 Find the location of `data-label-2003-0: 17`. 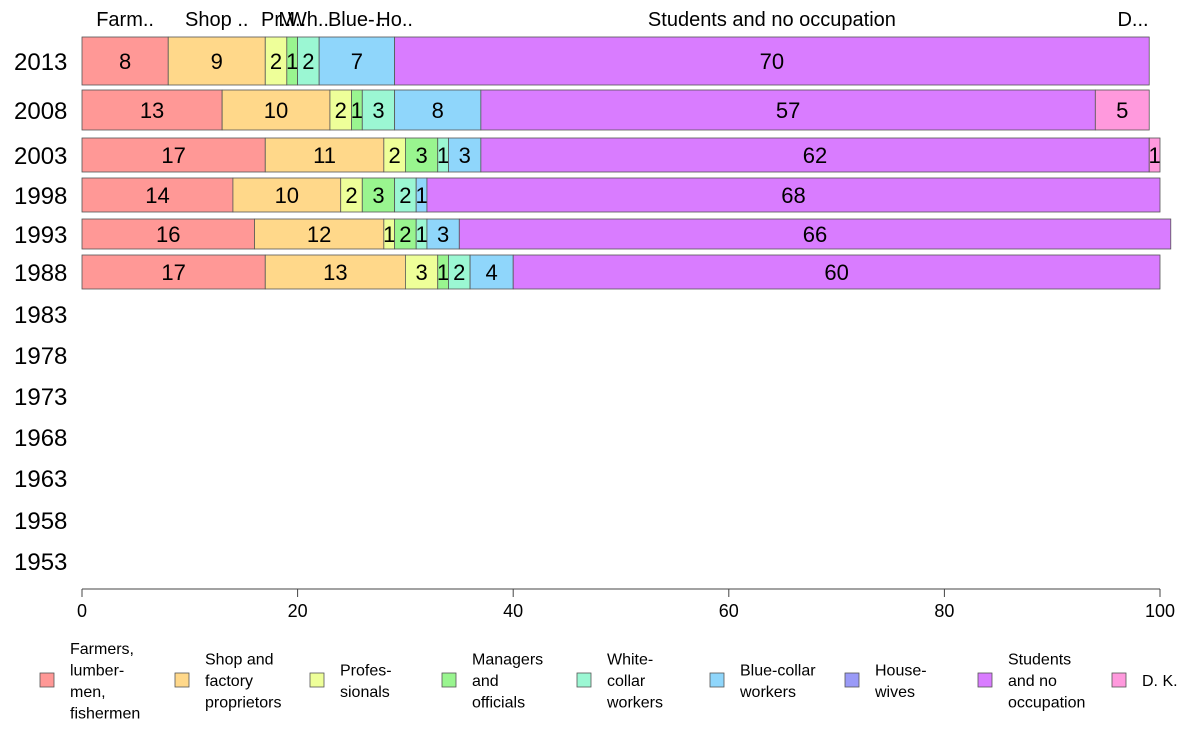

data-label-2003-0: 17 is located at coordinates (173, 155).